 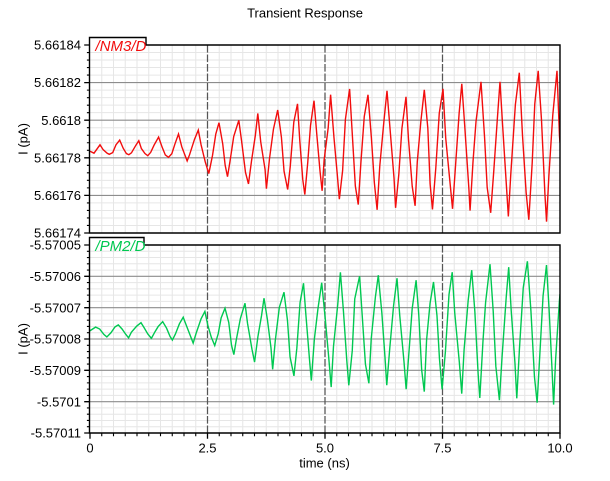 I want to click on svg-text: Transient Response, so click(x=305, y=13).